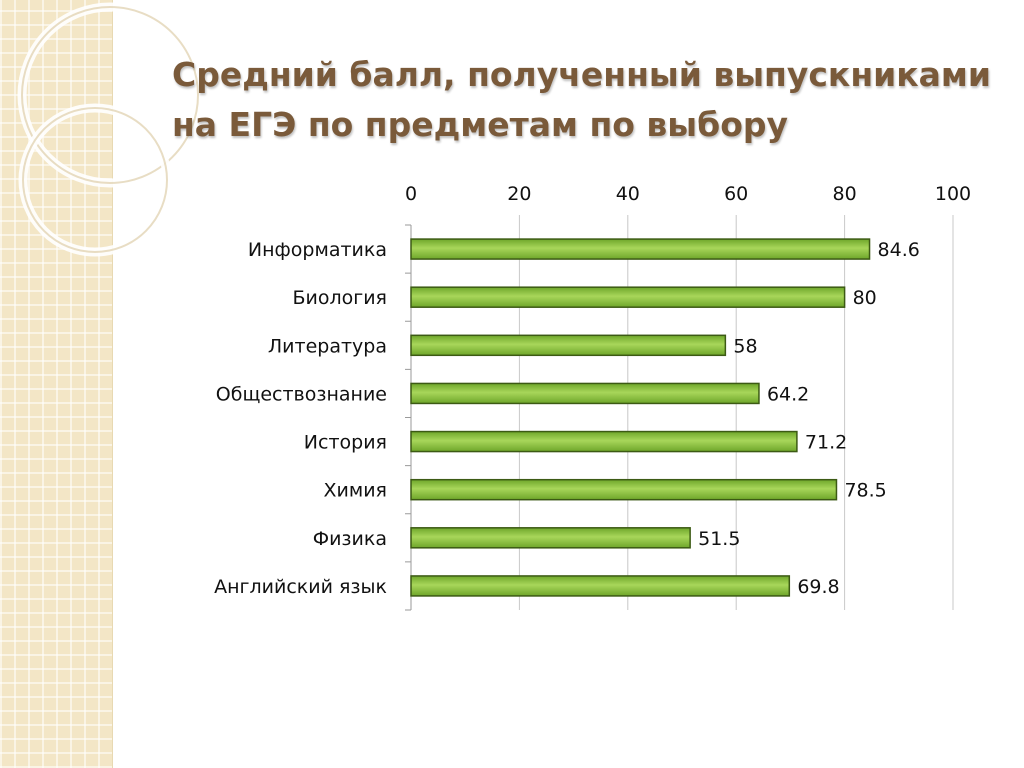  I want to click on category-label: Английский язык, so click(300, 587).